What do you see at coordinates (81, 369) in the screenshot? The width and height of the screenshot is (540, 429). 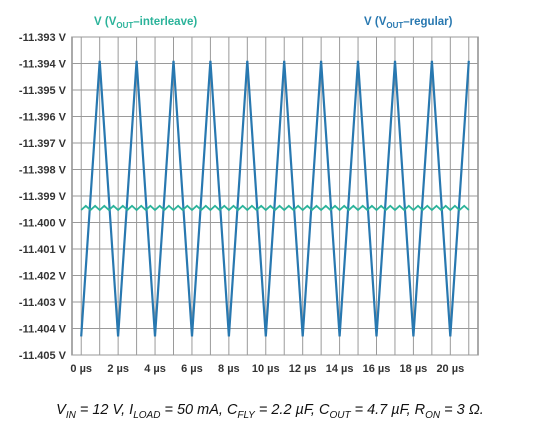 I see `x-tick-label: 0 µs` at bounding box center [81, 369].